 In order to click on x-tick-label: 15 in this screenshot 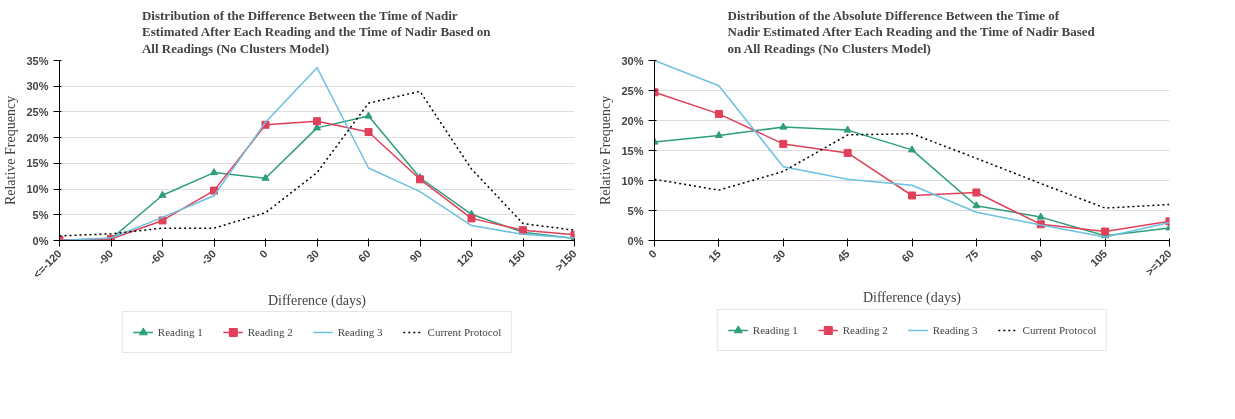, I will do `click(714, 256)`.